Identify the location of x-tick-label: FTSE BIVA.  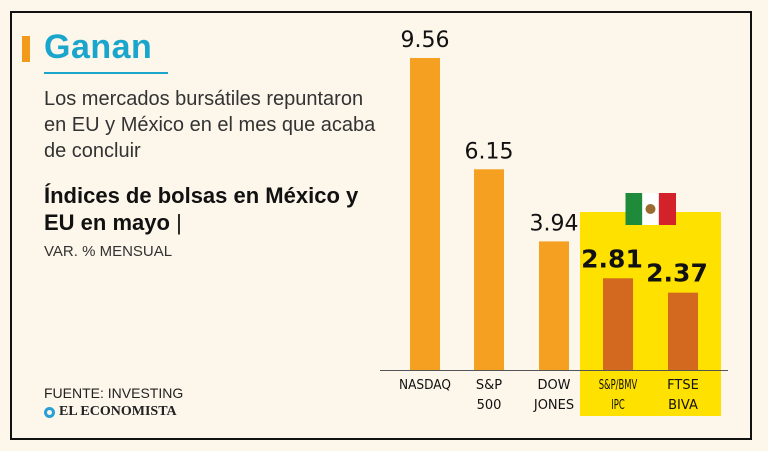
(683, 395).